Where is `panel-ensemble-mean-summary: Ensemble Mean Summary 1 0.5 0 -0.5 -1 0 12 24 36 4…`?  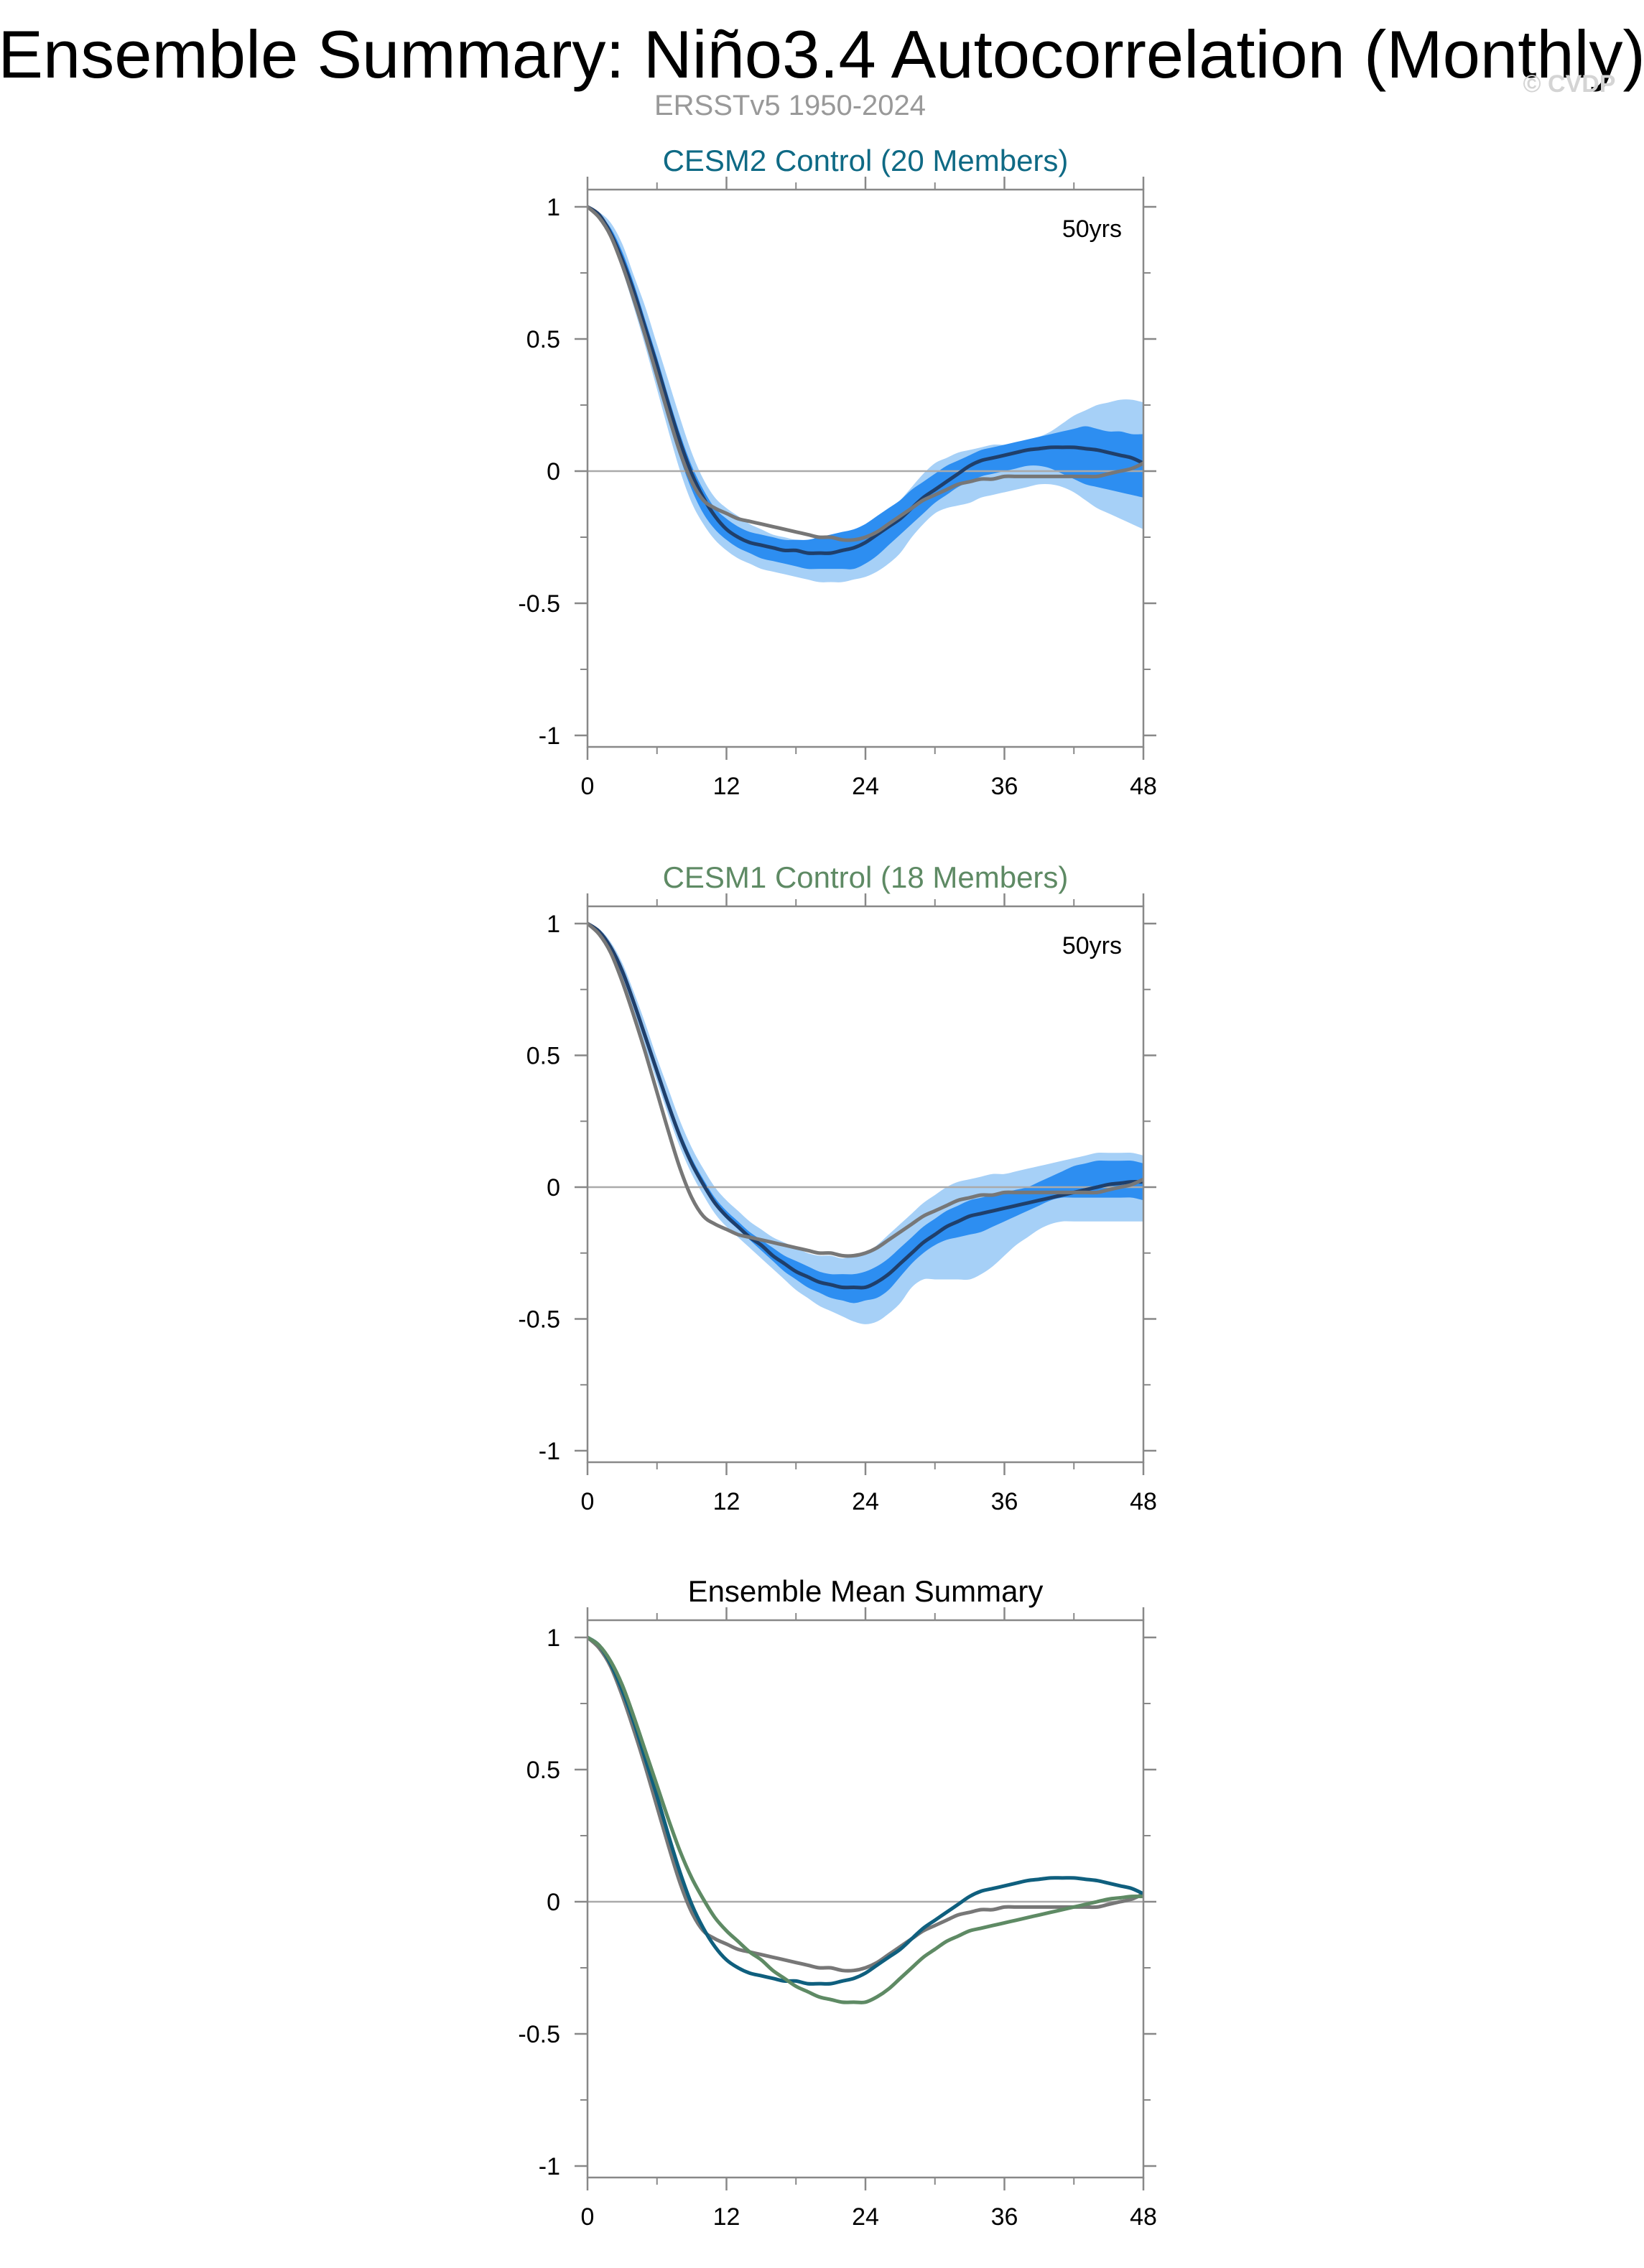 panel-ensemble-mean-summary: Ensemble Mean Summary 1 0.5 0 -0.5 -1 0 12 24 36 4… is located at coordinates (838, 1902).